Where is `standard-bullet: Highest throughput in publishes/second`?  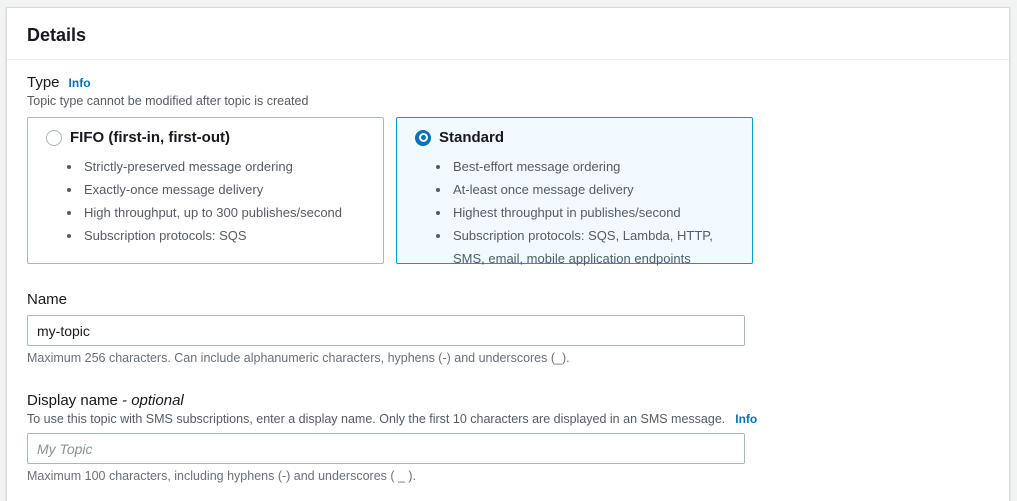 standard-bullet: Highest throughput in publishes/second is located at coordinates (592, 212).